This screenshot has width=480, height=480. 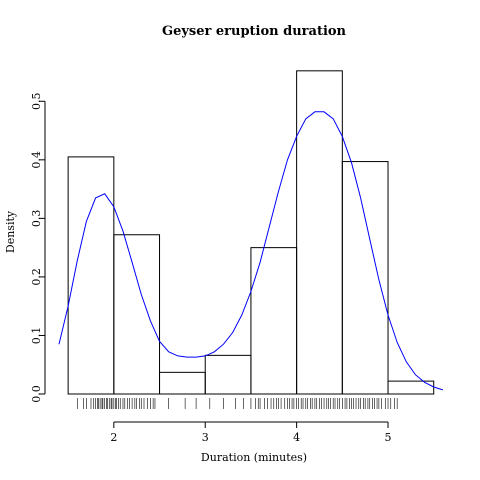 What do you see at coordinates (36, 277) in the screenshot?
I see `y-tick-label: 0.2` at bounding box center [36, 277].